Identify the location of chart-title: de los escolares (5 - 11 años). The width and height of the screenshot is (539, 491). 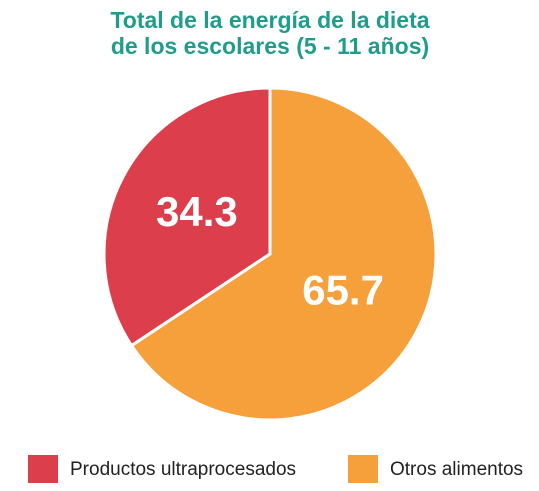
(270, 46).